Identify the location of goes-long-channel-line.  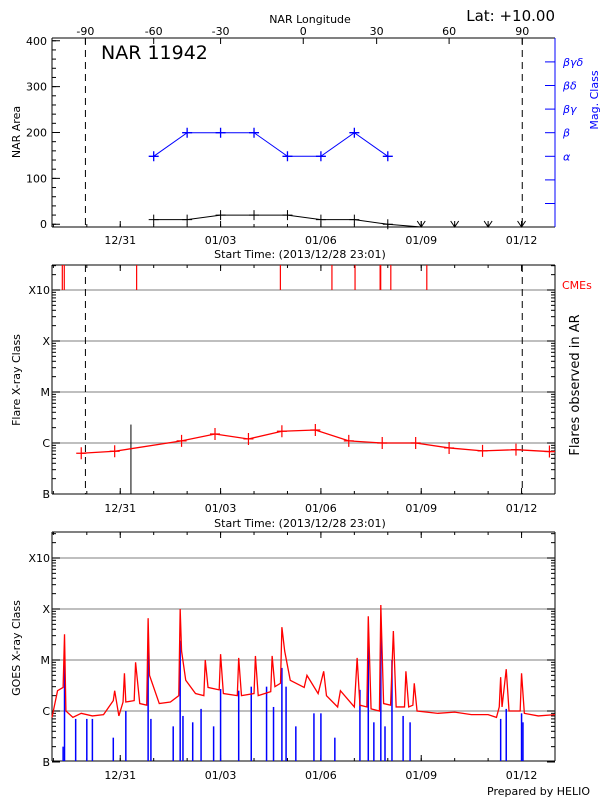
(303, 661).